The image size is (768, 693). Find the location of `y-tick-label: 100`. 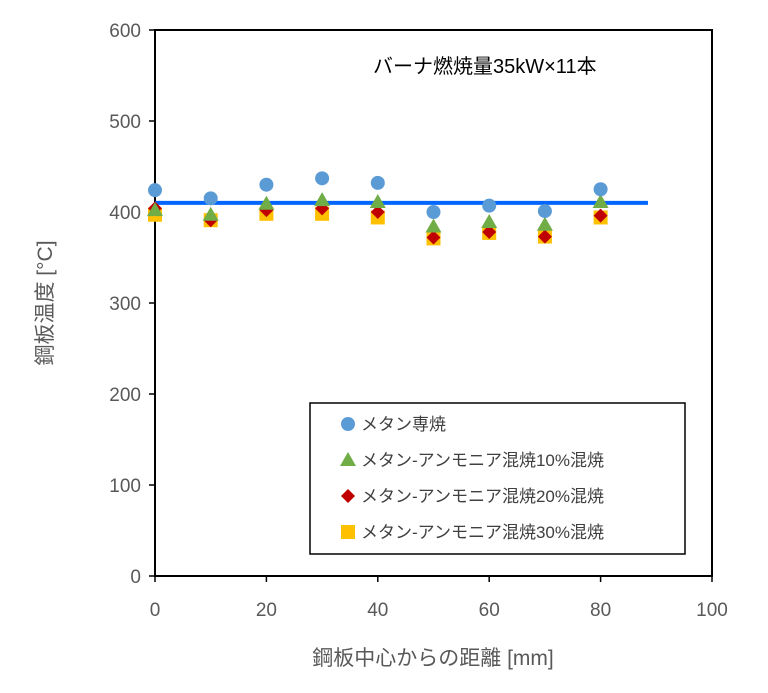

y-tick-label: 100 is located at coordinates (125, 486).